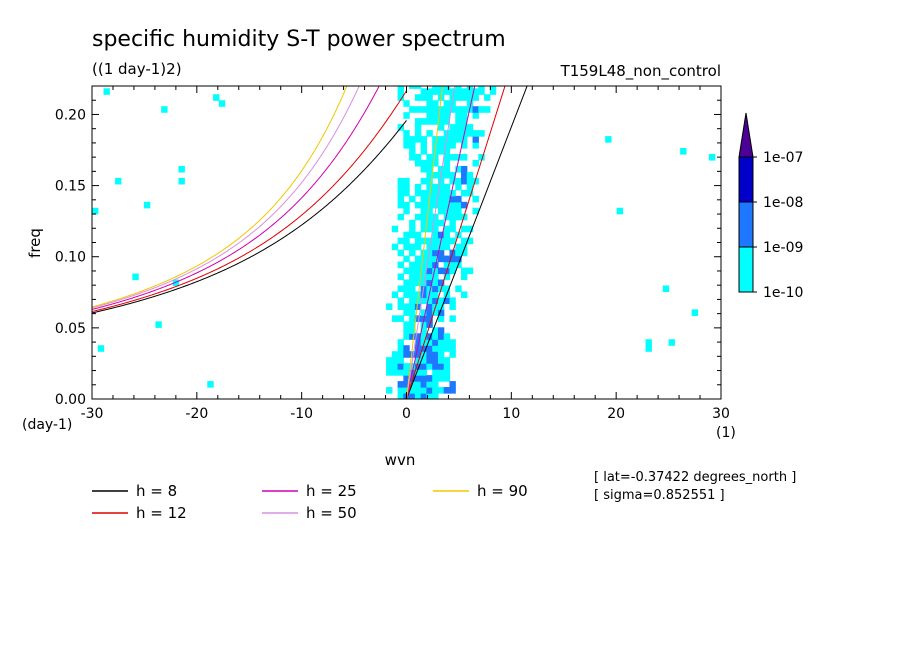 This screenshot has width=904, height=654. What do you see at coordinates (301, 414) in the screenshot?
I see `x-tick-label: -10` at bounding box center [301, 414].